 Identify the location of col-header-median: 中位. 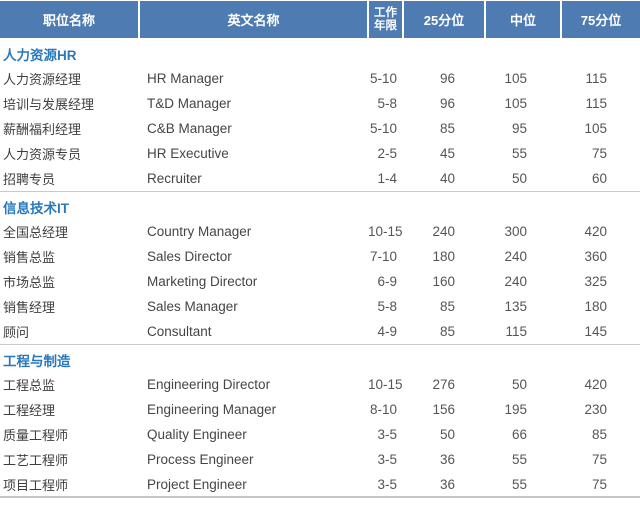
(522, 19).